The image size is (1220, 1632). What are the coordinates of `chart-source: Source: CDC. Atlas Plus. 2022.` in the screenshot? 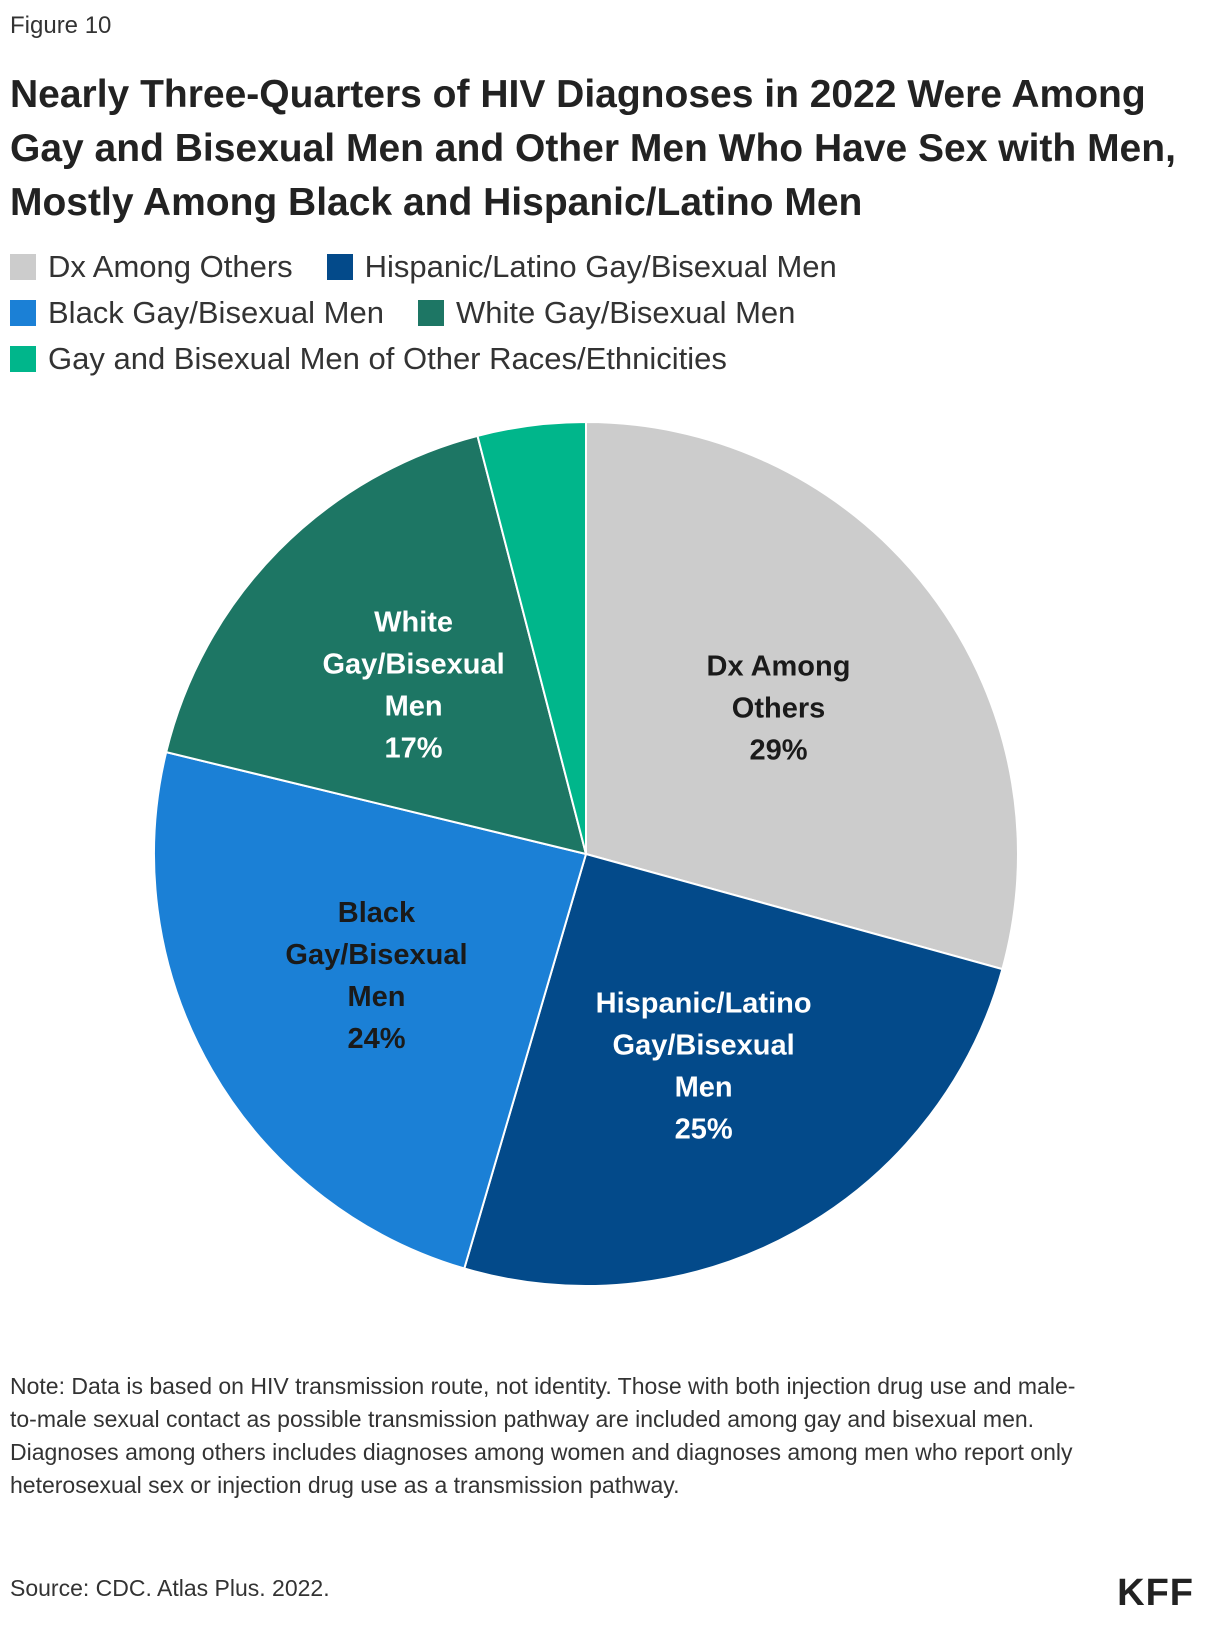 It's located at (170, 1588).